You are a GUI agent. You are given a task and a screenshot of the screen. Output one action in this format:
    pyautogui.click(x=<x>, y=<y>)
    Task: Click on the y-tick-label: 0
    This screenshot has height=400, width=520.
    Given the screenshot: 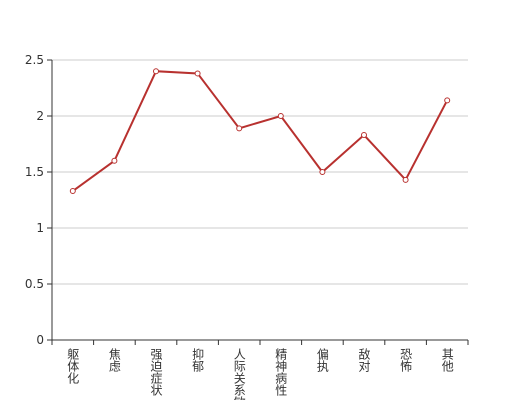 What is the action you would take?
    pyautogui.click(x=40, y=340)
    